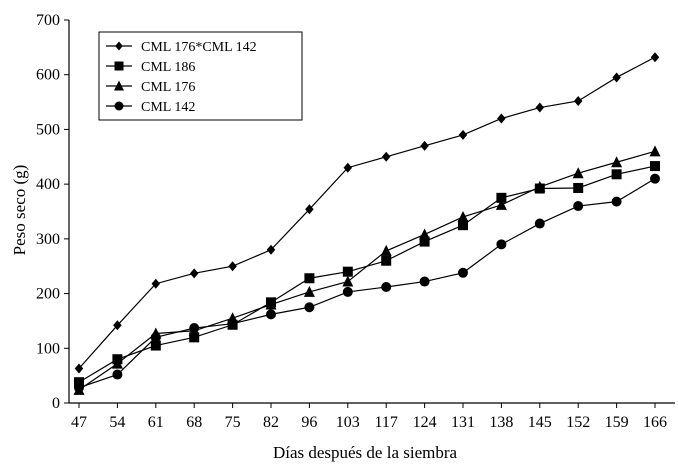  Describe the element at coordinates (79, 422) in the screenshot. I see `x-tick-label: 47` at that location.